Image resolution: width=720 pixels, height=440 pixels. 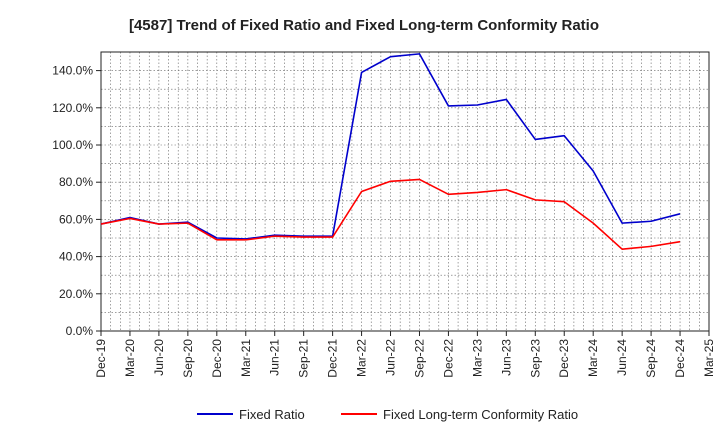 What do you see at coordinates (72, 108) in the screenshot?
I see `y-tick-label: 120.0%` at bounding box center [72, 108].